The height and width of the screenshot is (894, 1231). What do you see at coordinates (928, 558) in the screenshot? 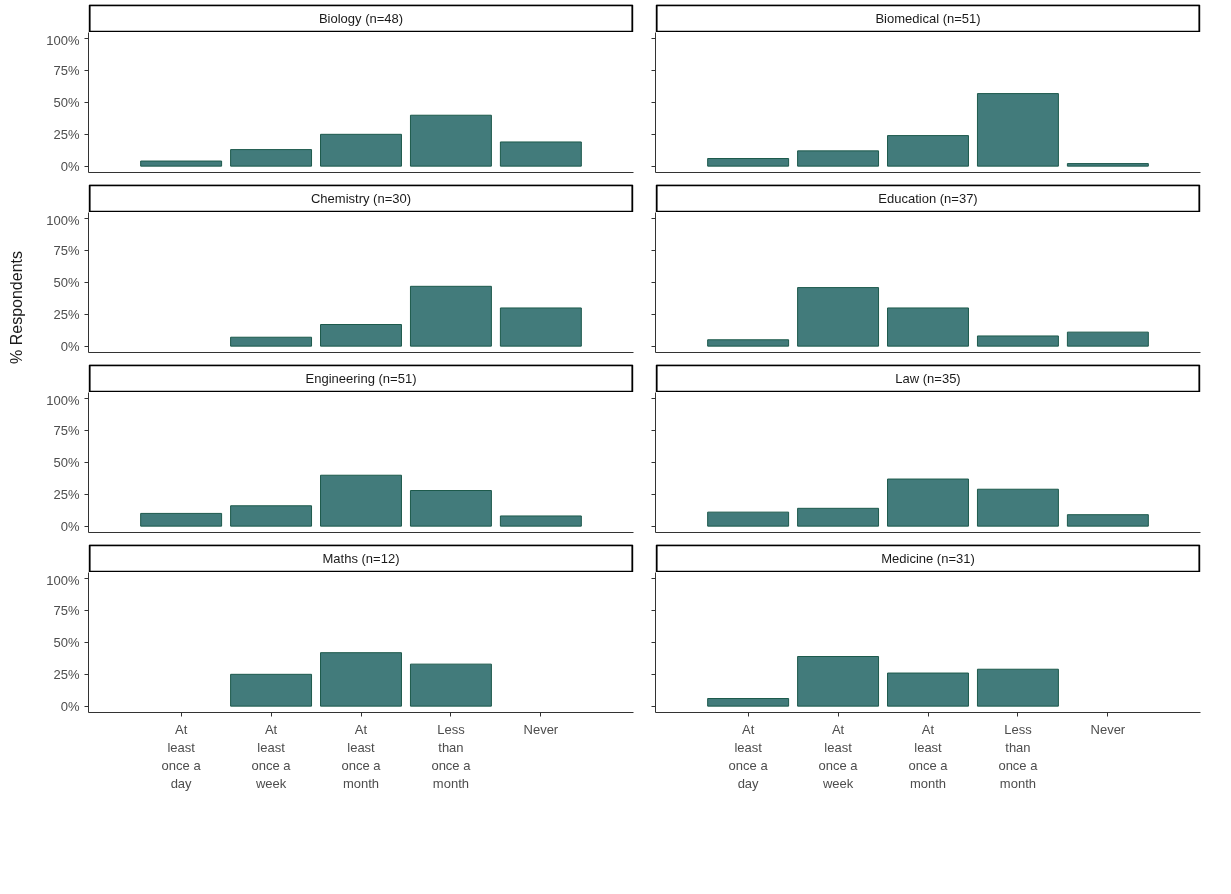
I see `chart-title: Medicine (n=31)` at bounding box center [928, 558].